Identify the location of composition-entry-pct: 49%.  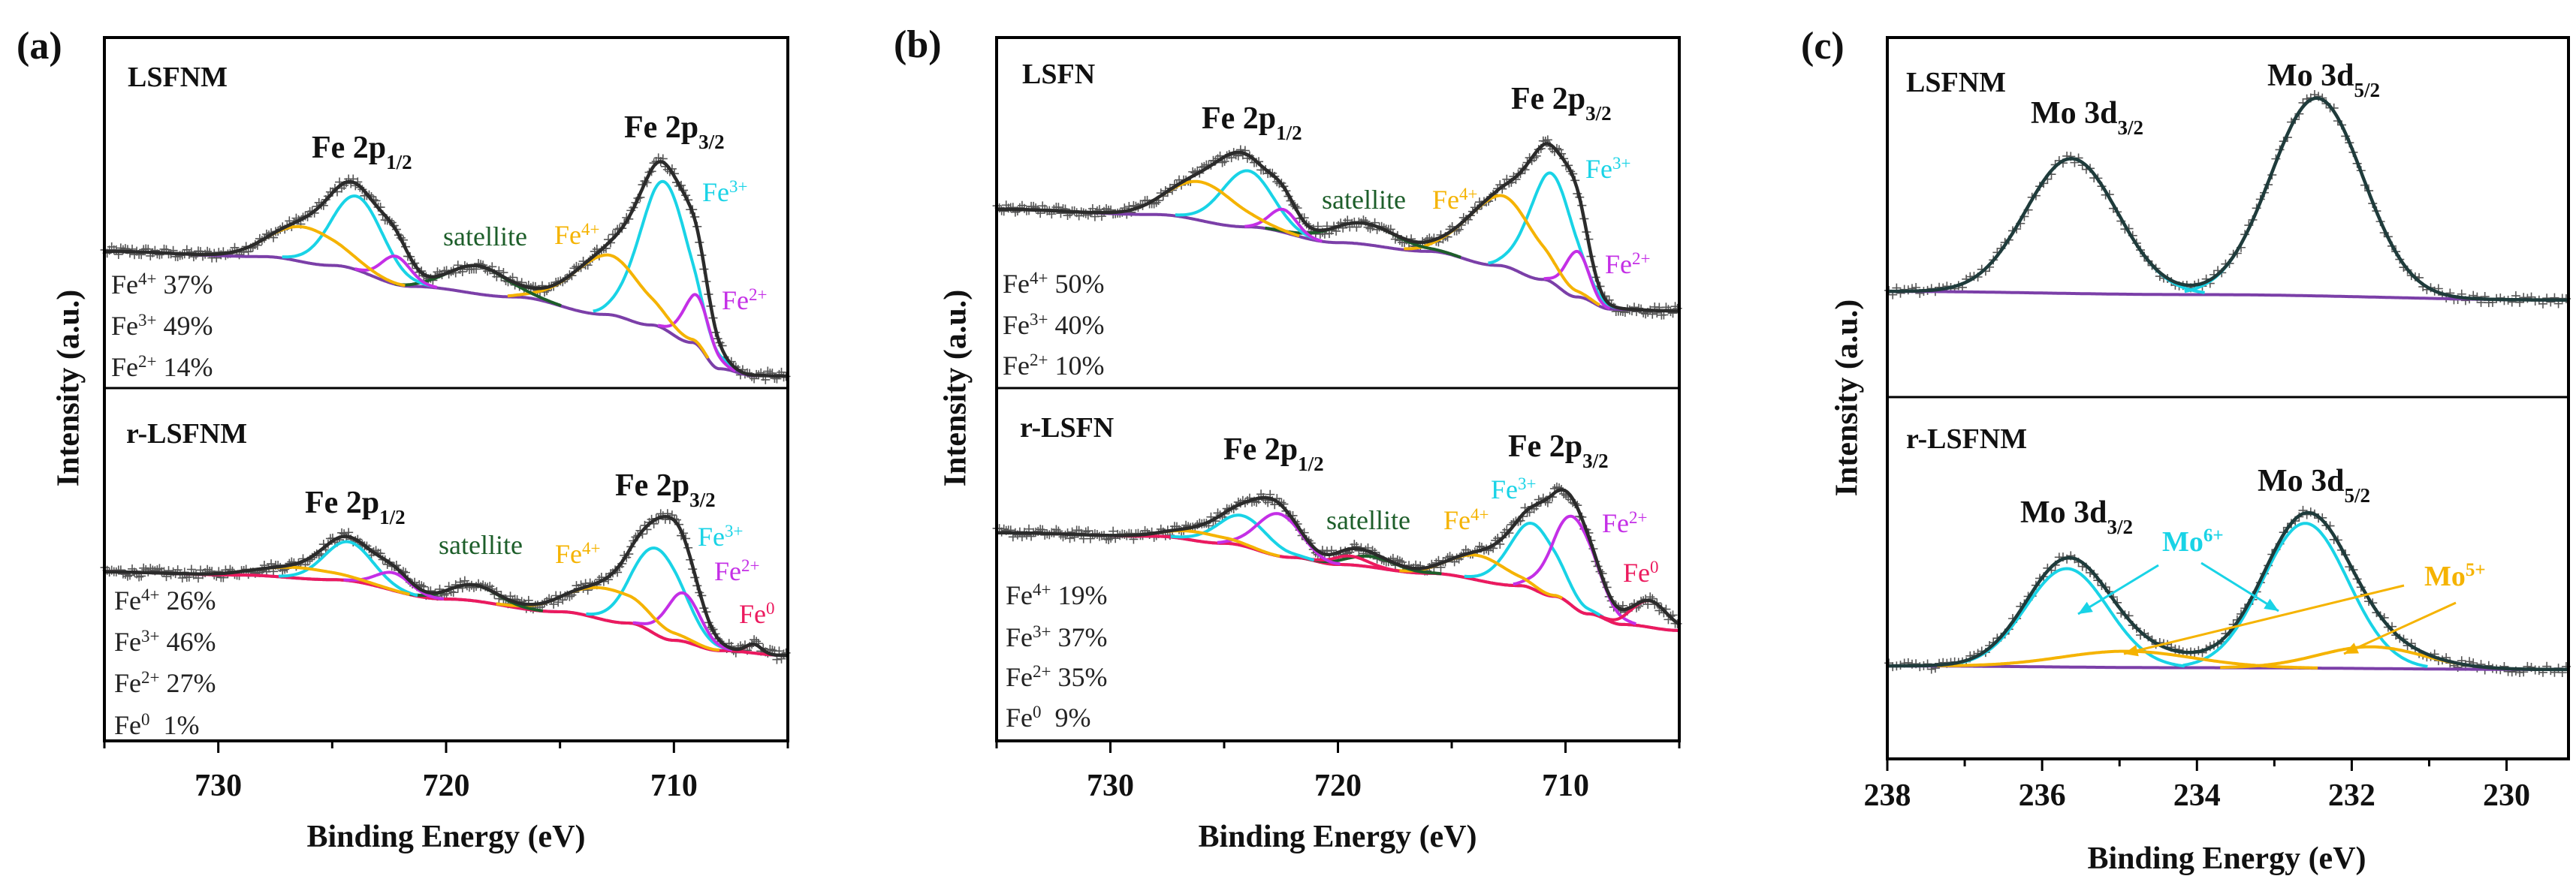
(188, 326).